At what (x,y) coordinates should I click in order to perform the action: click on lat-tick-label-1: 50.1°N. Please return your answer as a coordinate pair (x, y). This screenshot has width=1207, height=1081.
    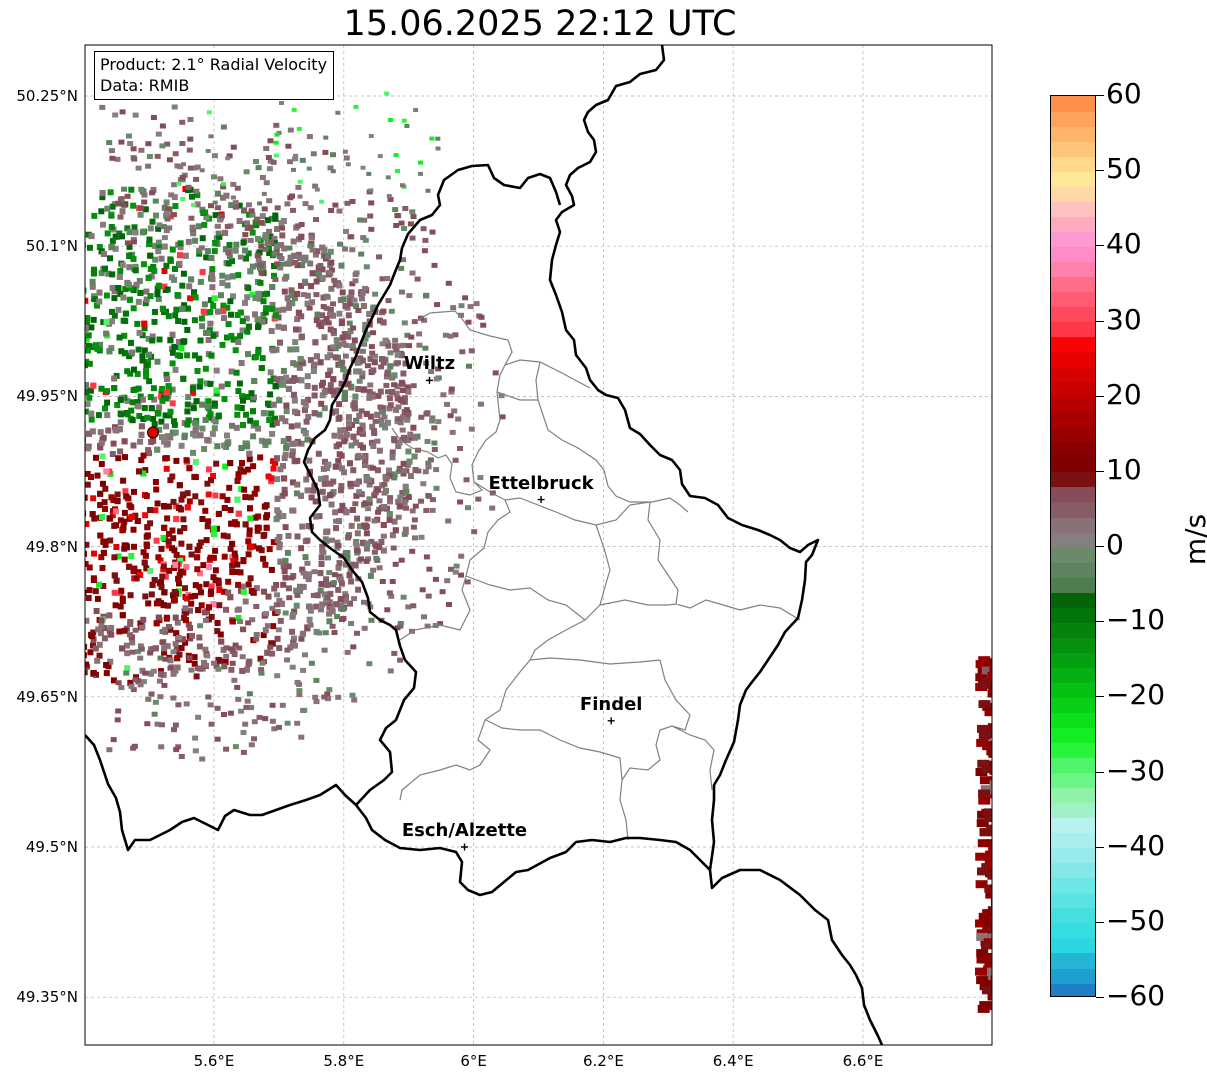
    Looking at the image, I should click on (51, 246).